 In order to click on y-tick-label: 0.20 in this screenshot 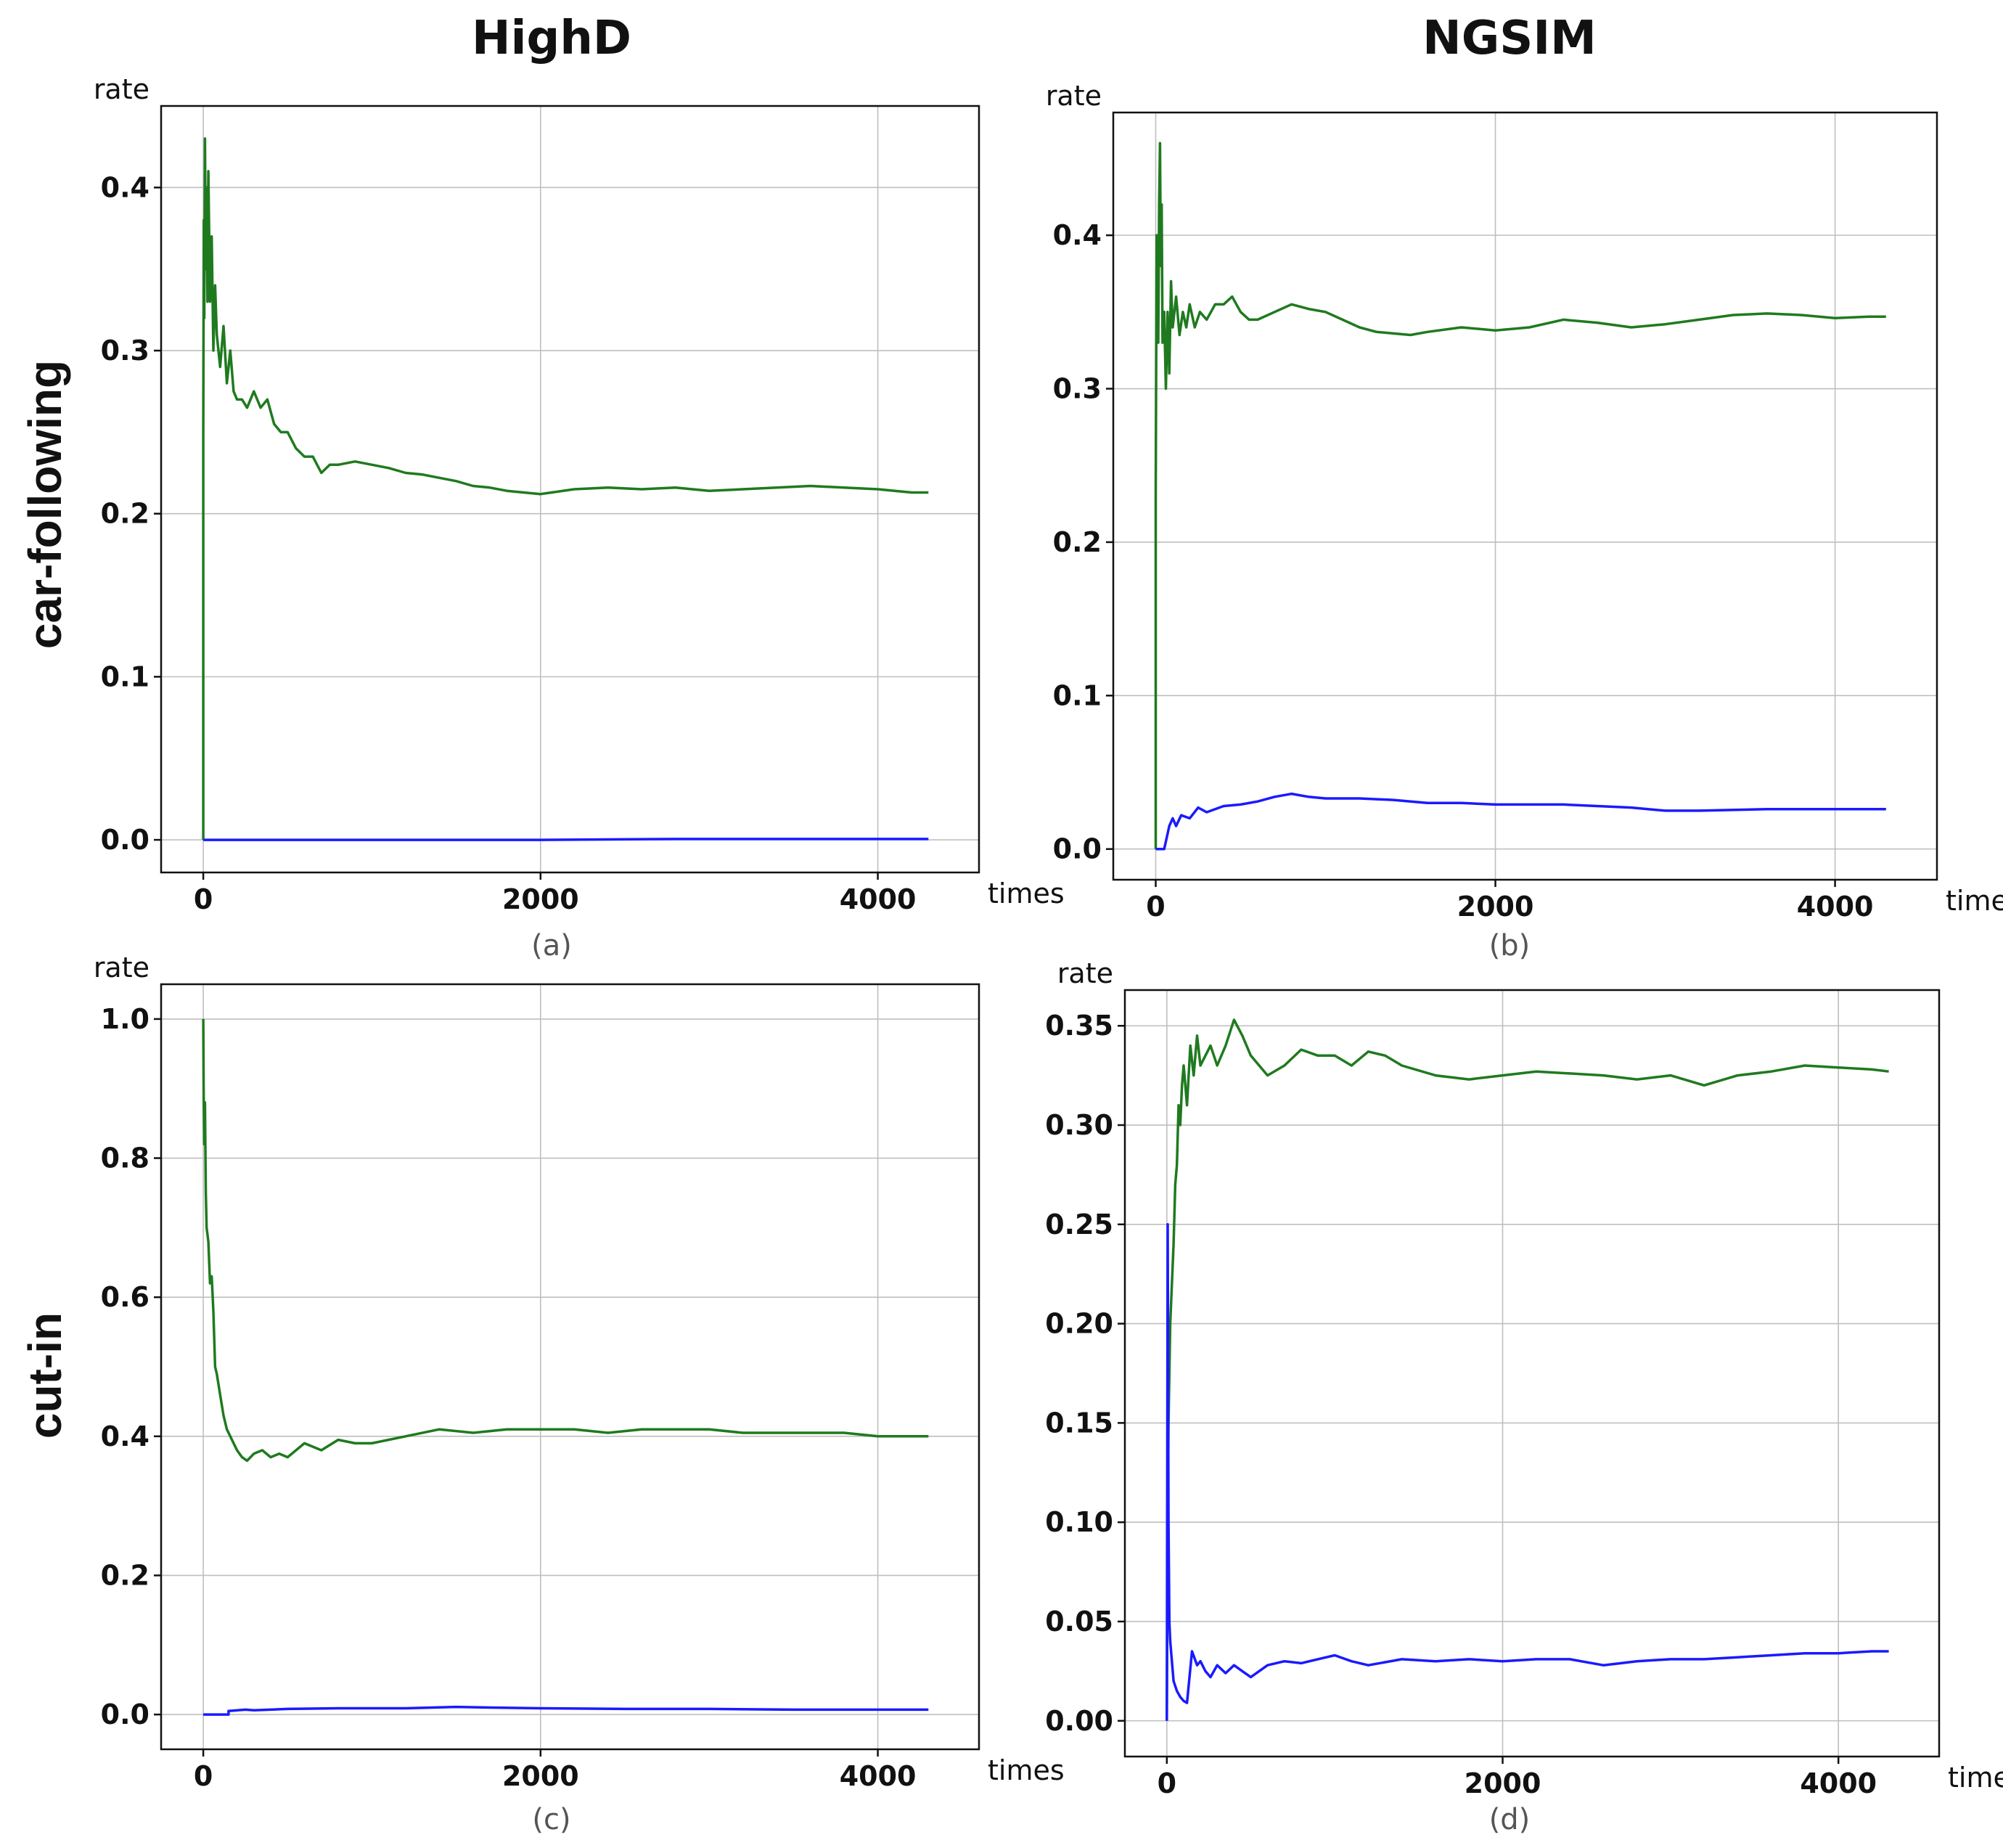, I will do `click(1079, 1324)`.